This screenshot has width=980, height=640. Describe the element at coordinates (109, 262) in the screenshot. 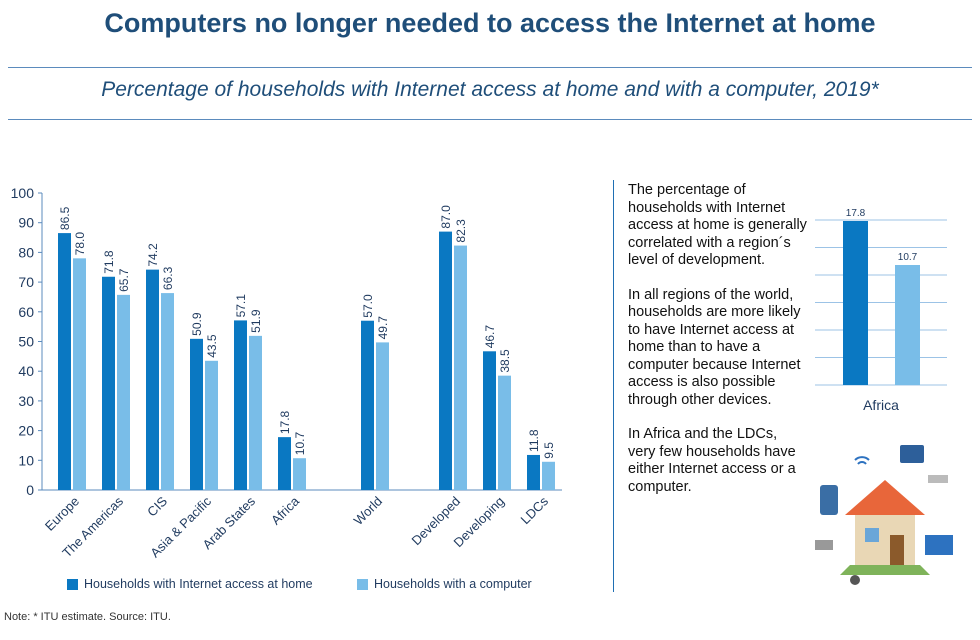

I see `value-label: 71.8` at that location.